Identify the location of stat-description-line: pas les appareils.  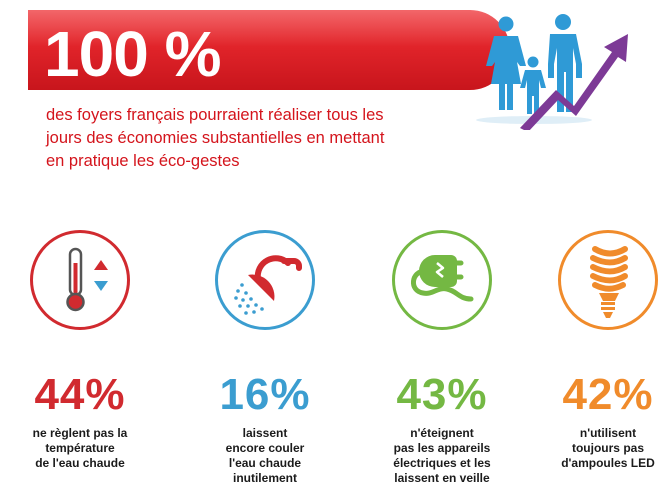
(442, 448).